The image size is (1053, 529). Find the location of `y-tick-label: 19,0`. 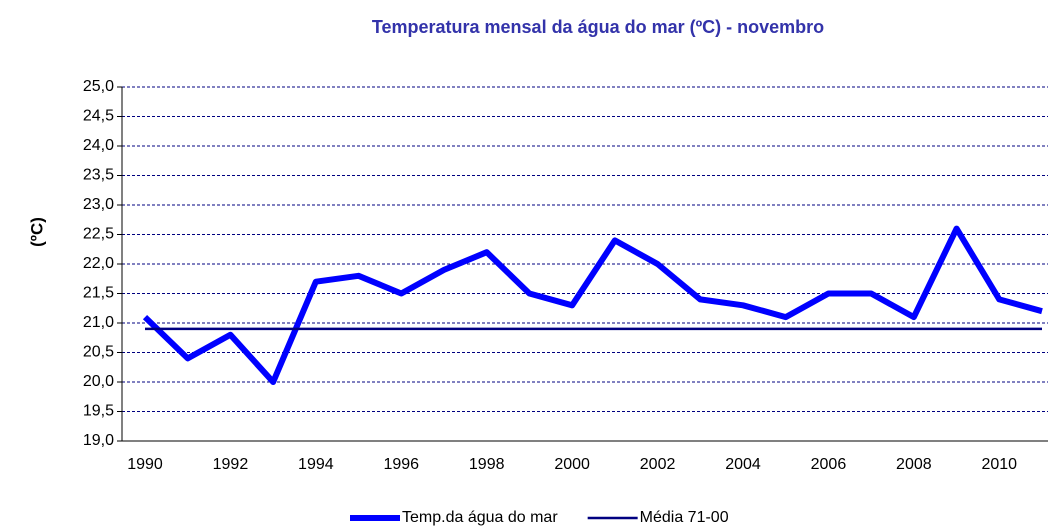

y-tick-label: 19,0 is located at coordinates (98, 440).